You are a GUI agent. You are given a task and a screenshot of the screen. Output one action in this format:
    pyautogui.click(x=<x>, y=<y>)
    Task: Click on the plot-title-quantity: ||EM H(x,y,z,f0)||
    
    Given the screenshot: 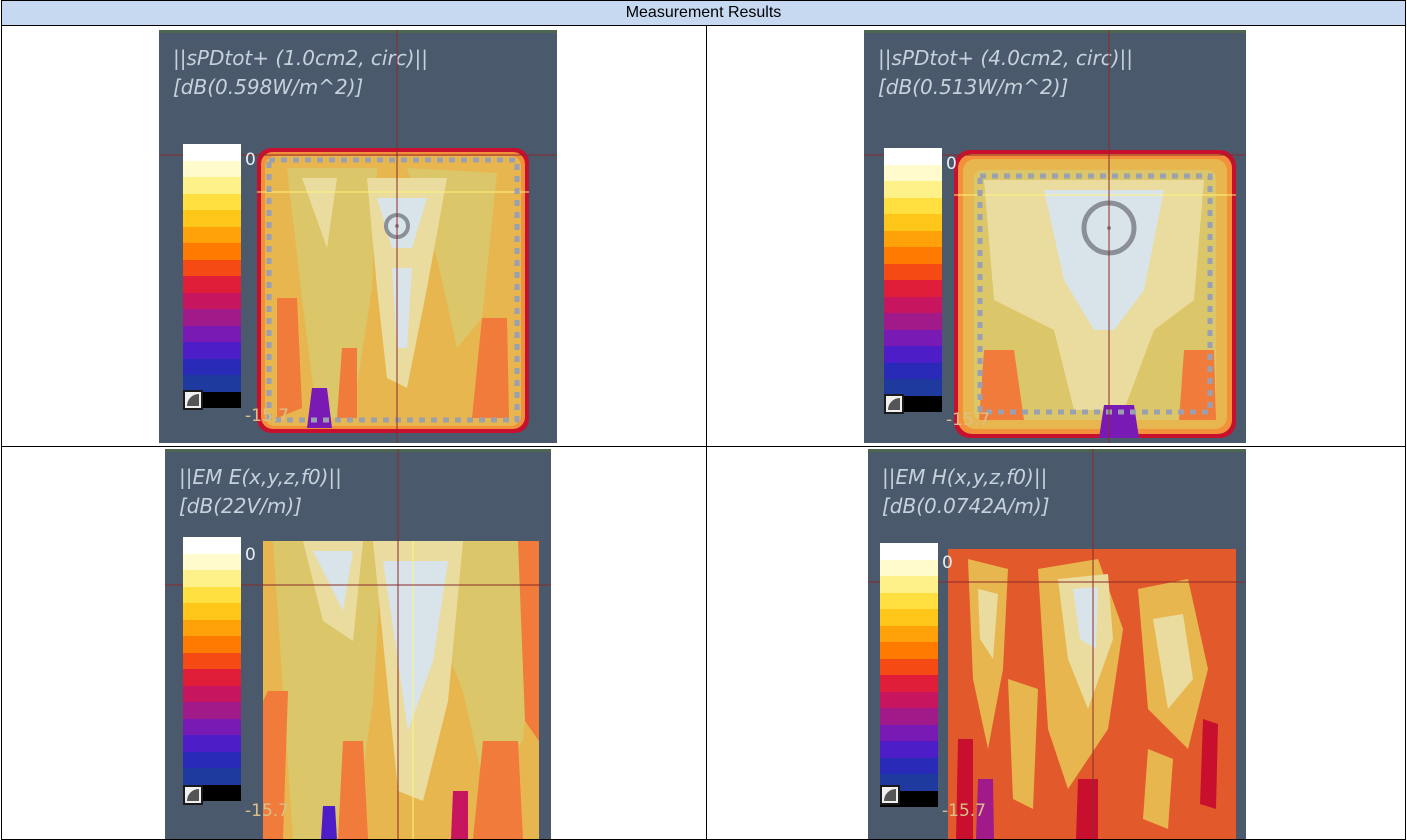 What is the action you would take?
    pyautogui.click(x=965, y=477)
    